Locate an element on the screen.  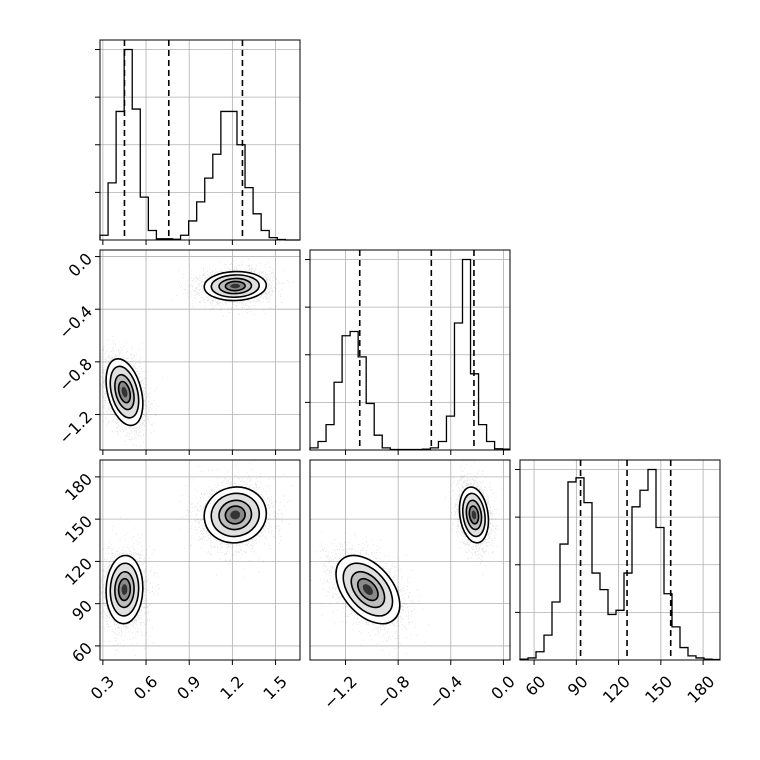
x-tick-label-p2: −0.4 is located at coordinates (445, 692).